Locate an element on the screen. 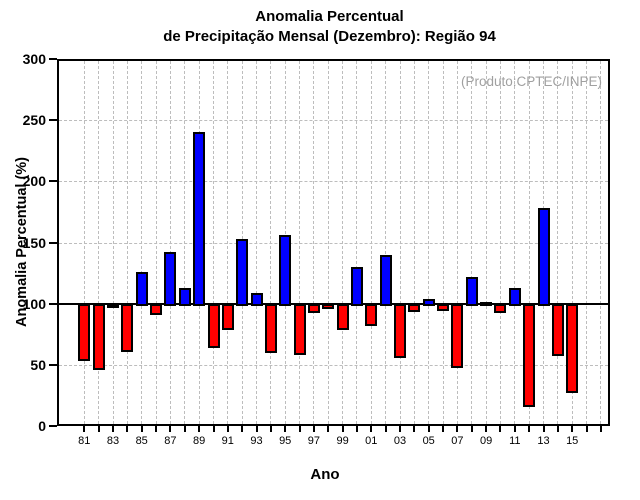 The width and height of the screenshot is (640, 500). bar-2013 is located at coordinates (543, 257).